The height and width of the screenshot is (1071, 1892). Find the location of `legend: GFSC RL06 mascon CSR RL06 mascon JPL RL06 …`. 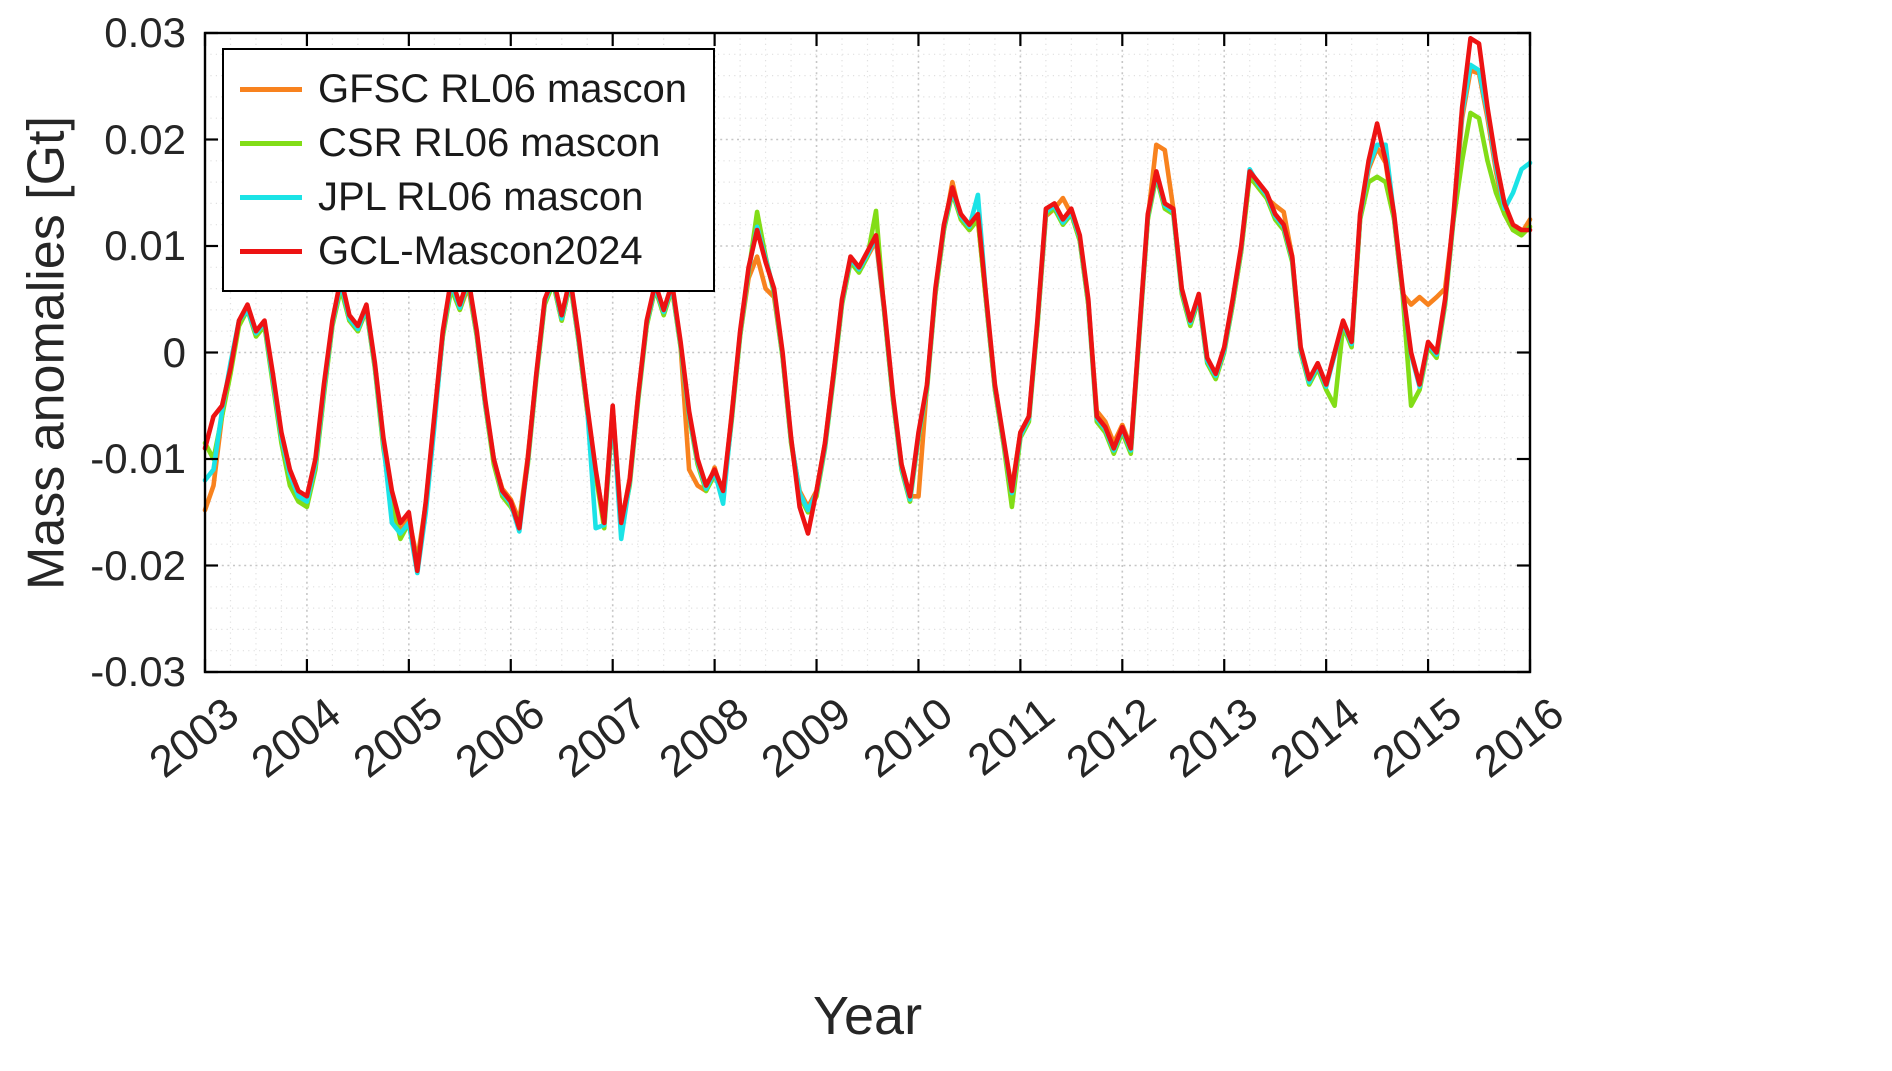

legend: GFSC RL06 mascon CSR RL06 mascon JPL RL06 … is located at coordinates (469, 170).